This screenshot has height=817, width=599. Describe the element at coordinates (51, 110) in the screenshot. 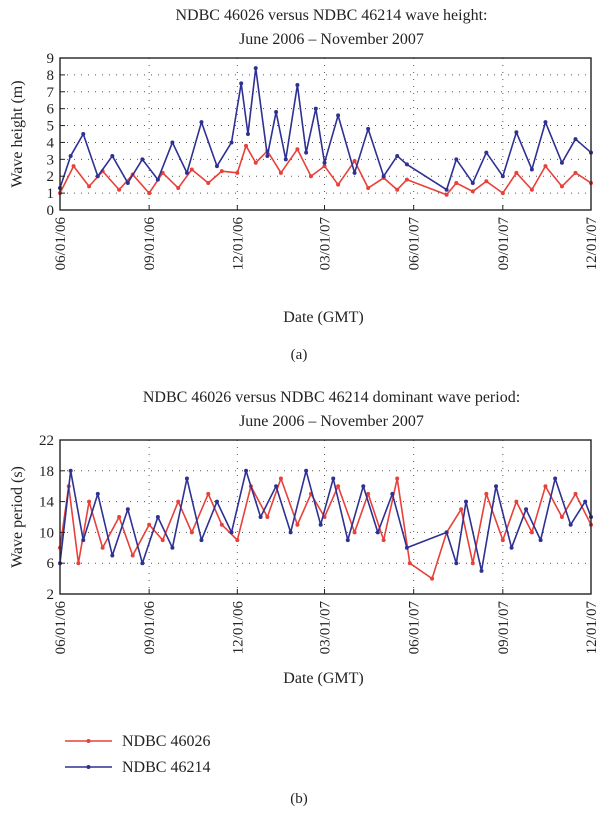

I see `y-tick-label: 6` at that location.